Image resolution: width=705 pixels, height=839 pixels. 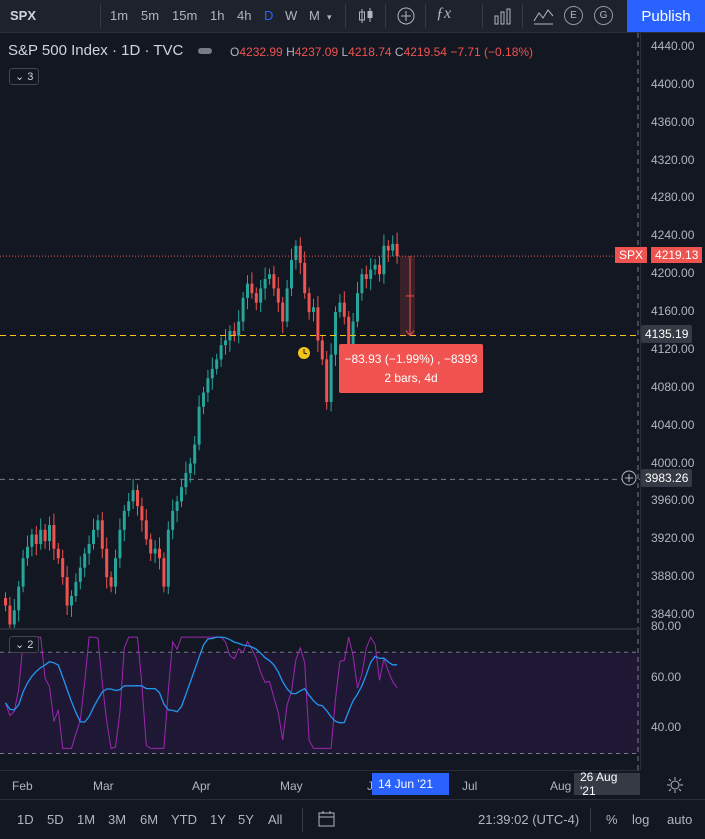 I want to click on indicators-toggle: ⌄ 3, so click(x=24, y=76).